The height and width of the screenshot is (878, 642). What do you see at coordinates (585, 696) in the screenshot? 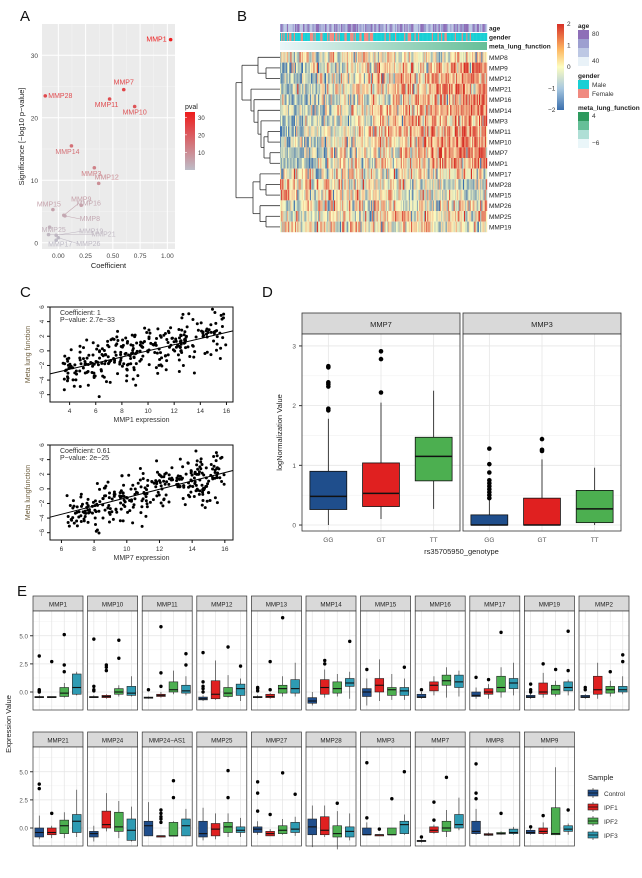
I see `box-control` at bounding box center [585, 696].